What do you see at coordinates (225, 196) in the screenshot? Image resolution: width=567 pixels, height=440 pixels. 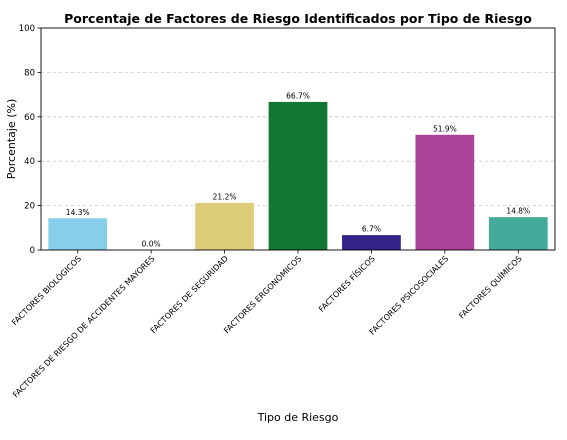 I see `data-label: 21.2%` at bounding box center [225, 196].